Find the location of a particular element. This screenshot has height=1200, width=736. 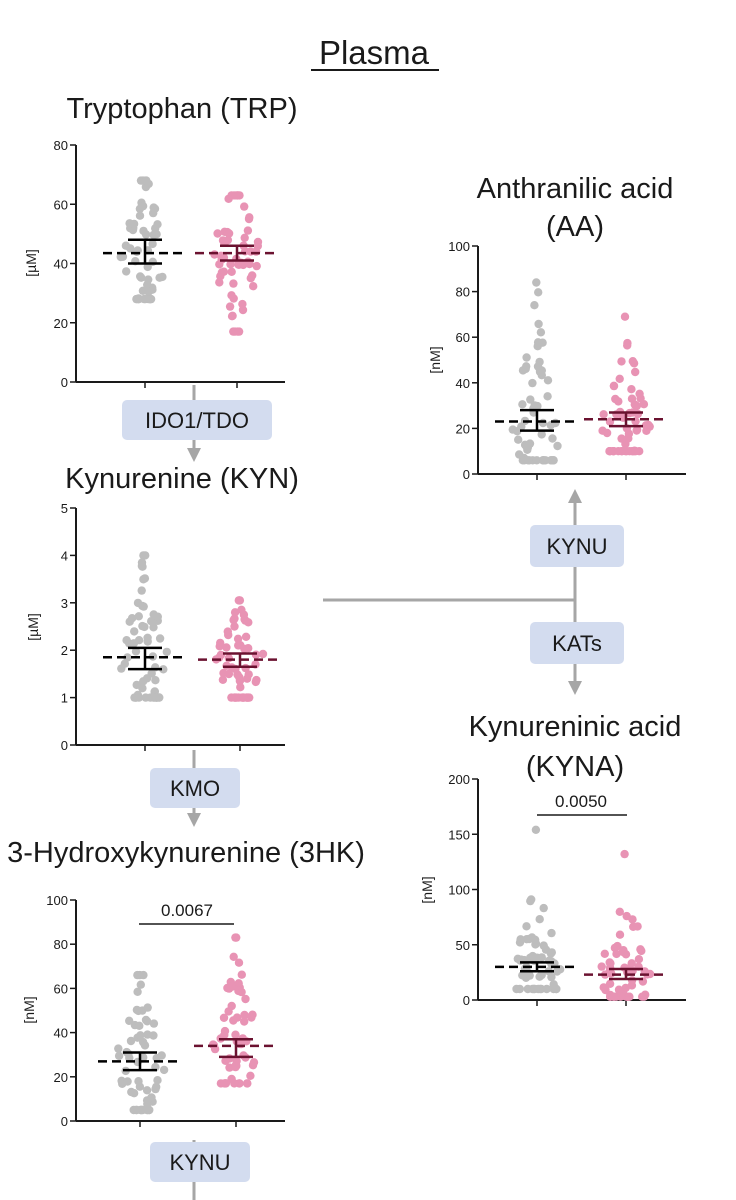

panel-kyna-ylabel: [nM] is located at coordinates (427, 889).